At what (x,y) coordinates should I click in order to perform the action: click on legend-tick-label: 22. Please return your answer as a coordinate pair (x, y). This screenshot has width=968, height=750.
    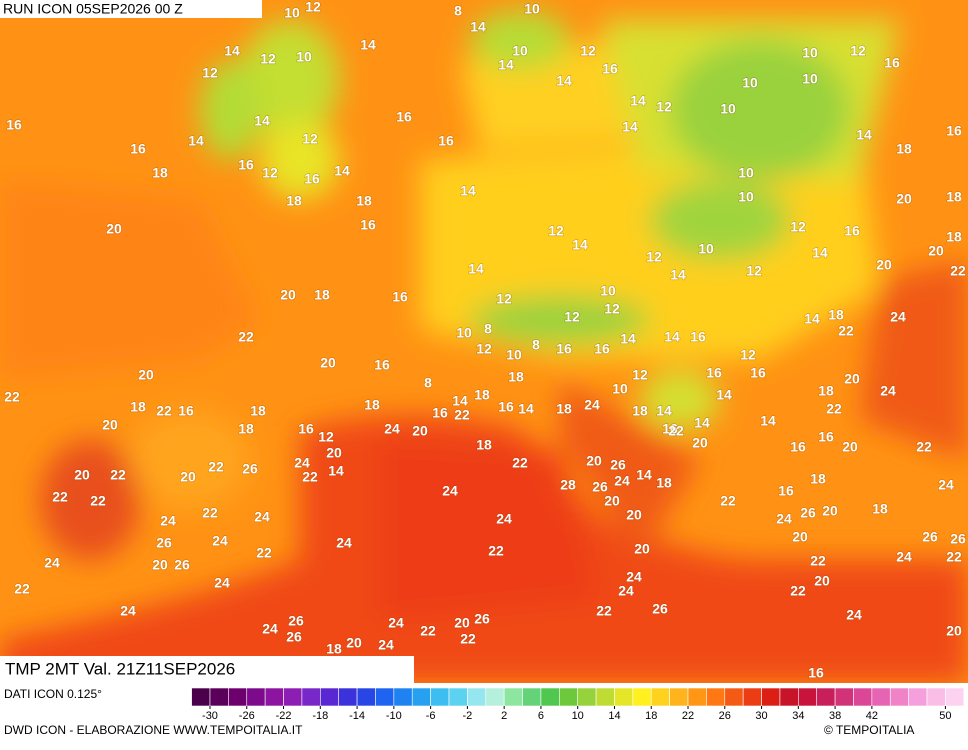
    Looking at the image, I should click on (688, 716).